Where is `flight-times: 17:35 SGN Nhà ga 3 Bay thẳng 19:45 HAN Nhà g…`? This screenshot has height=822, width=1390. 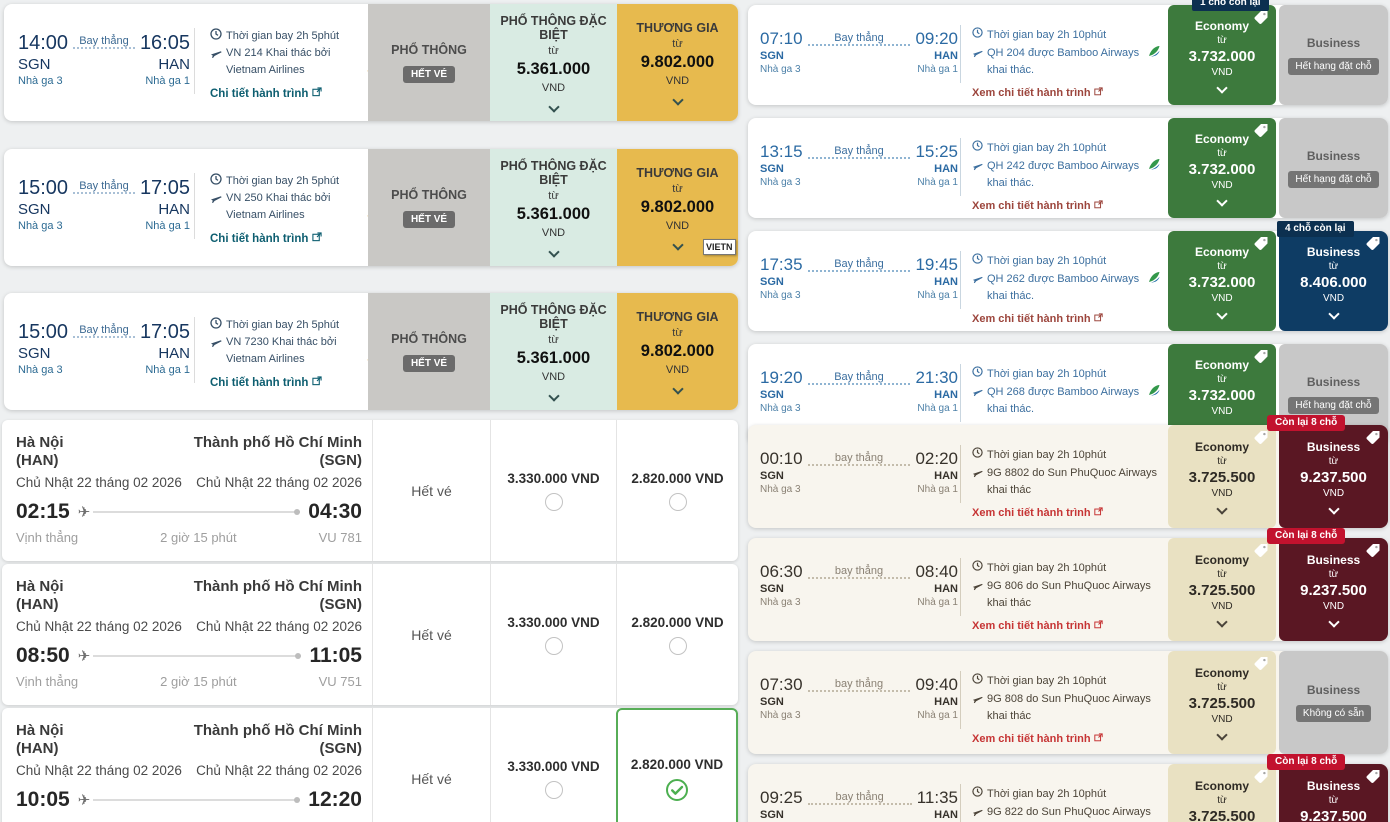
flight-times: 17:35 SGN Nhà ga 3 Bay thẳng 19:45 HAN Nhà g… is located at coordinates (859, 278).